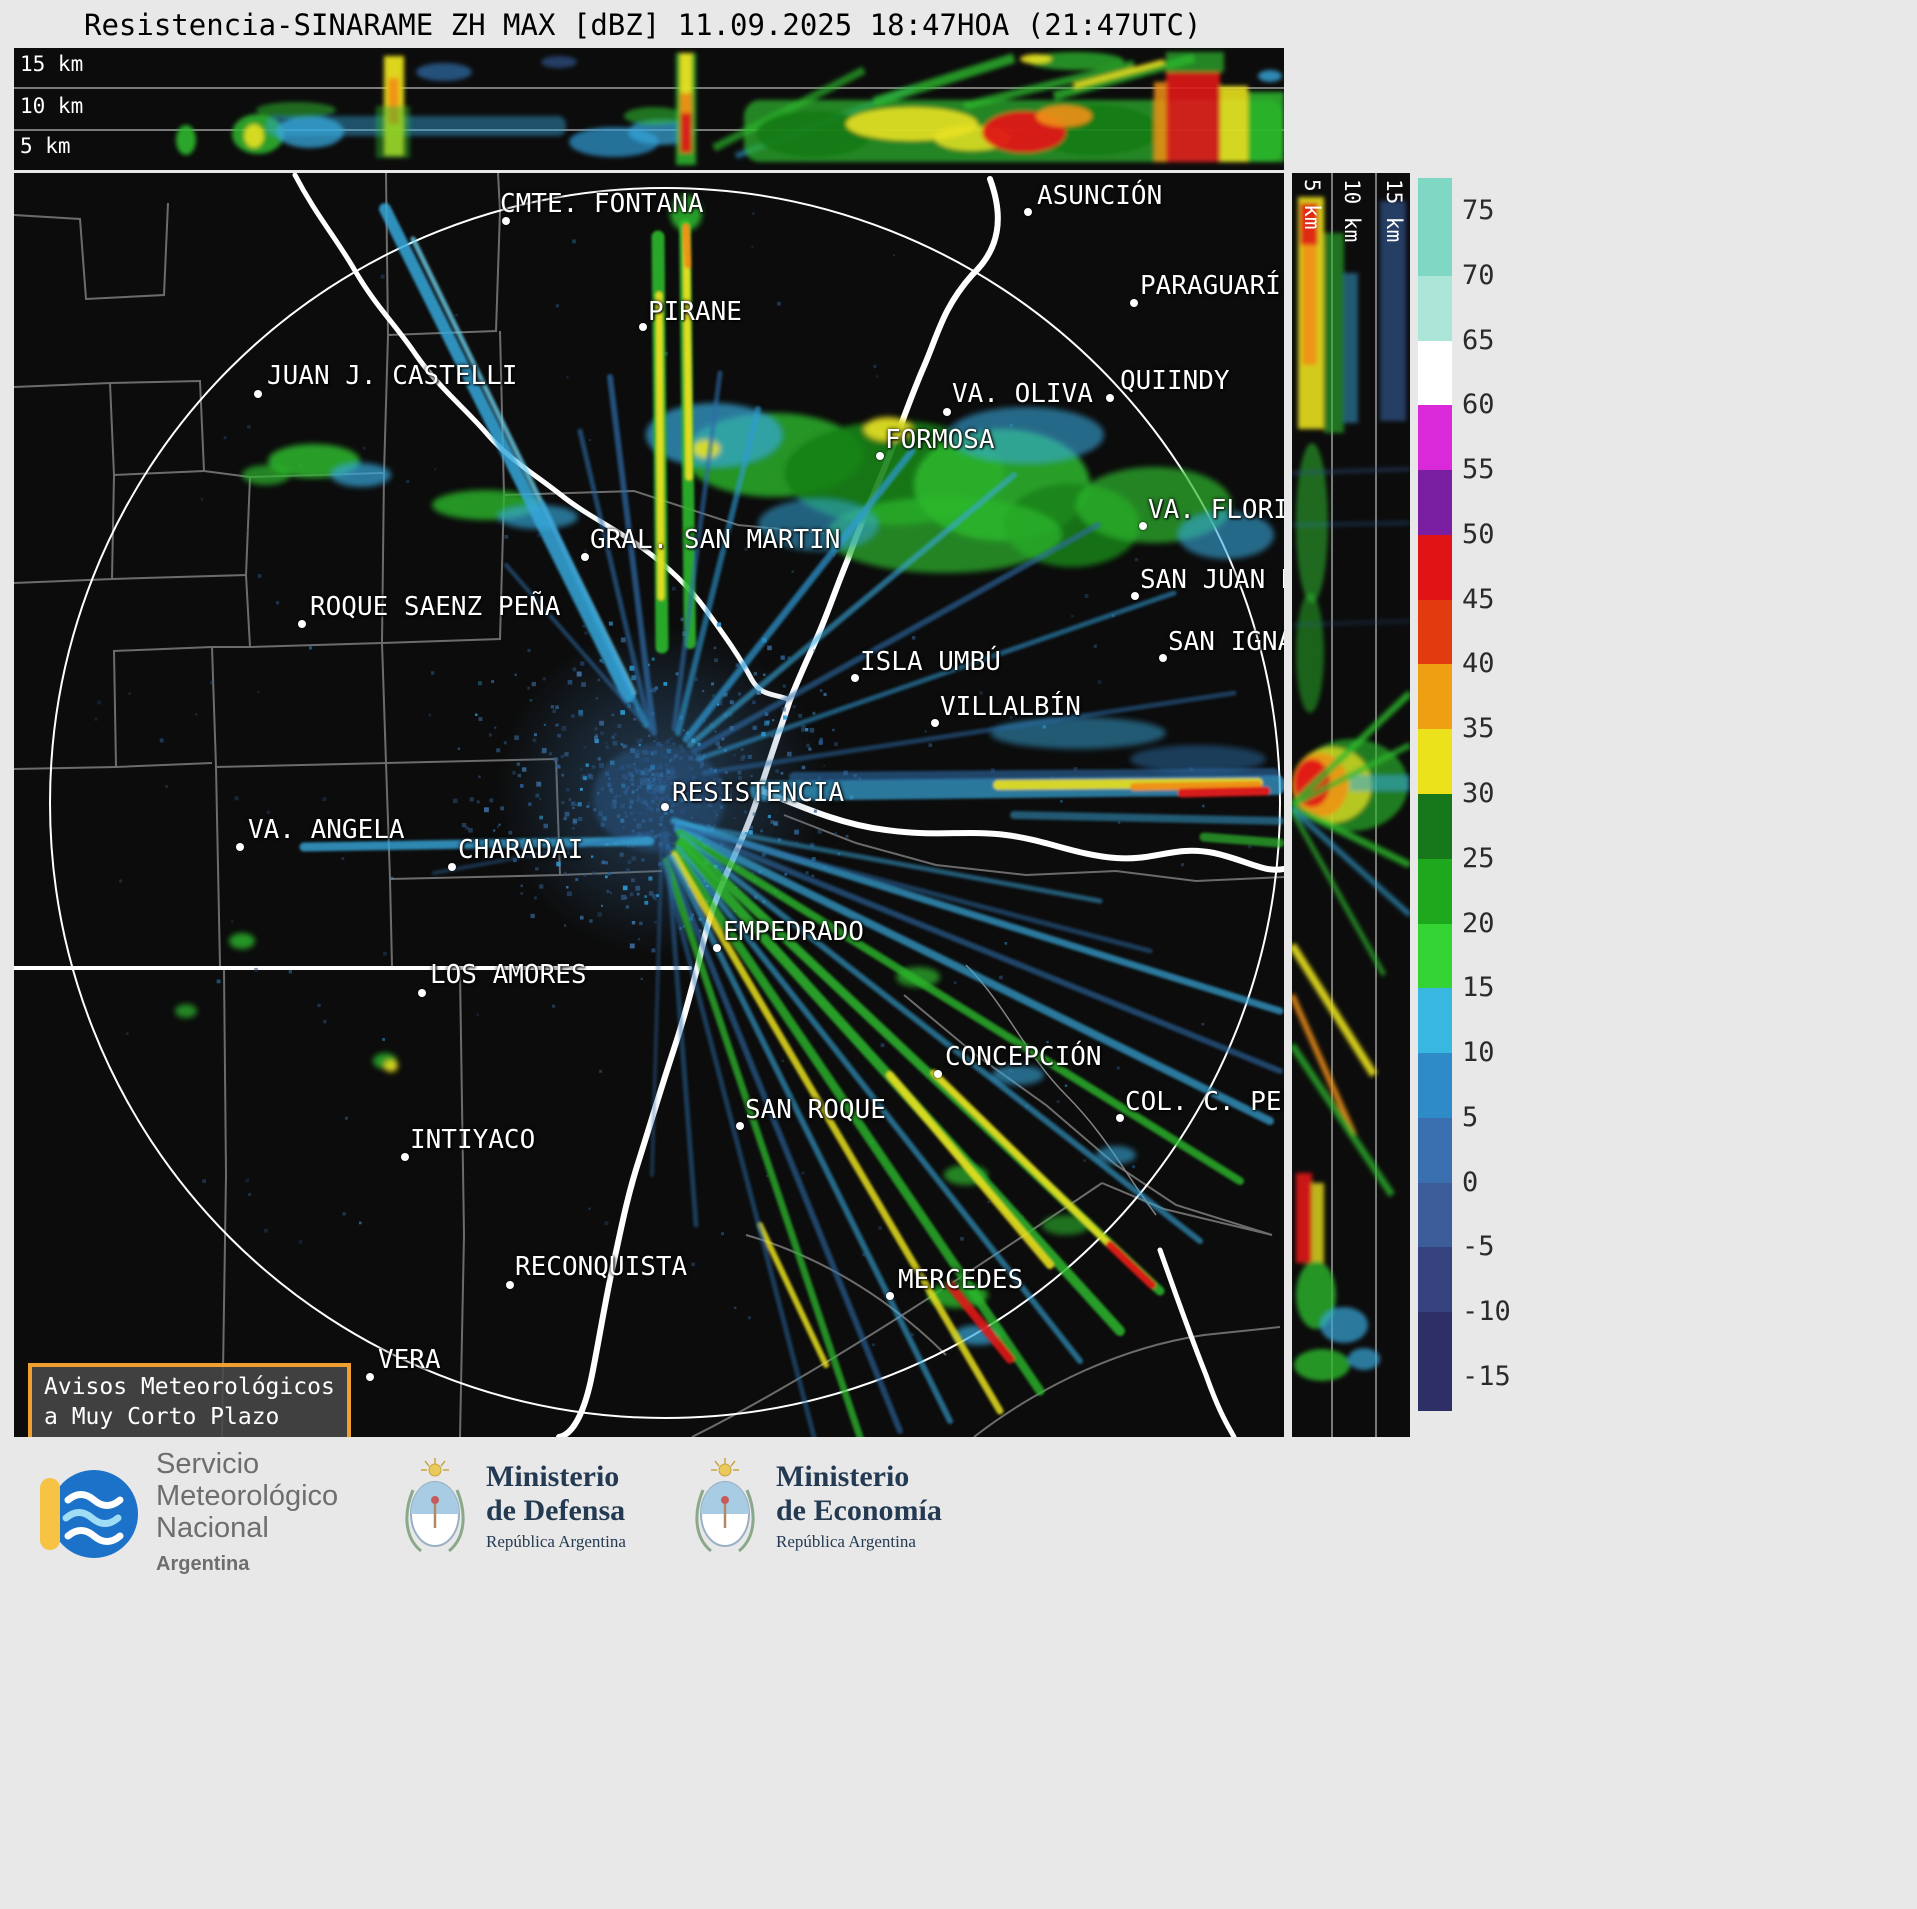 Image resolution: width=1917 pixels, height=1909 pixels. I want to click on colorbar-label: 15, so click(1478, 988).